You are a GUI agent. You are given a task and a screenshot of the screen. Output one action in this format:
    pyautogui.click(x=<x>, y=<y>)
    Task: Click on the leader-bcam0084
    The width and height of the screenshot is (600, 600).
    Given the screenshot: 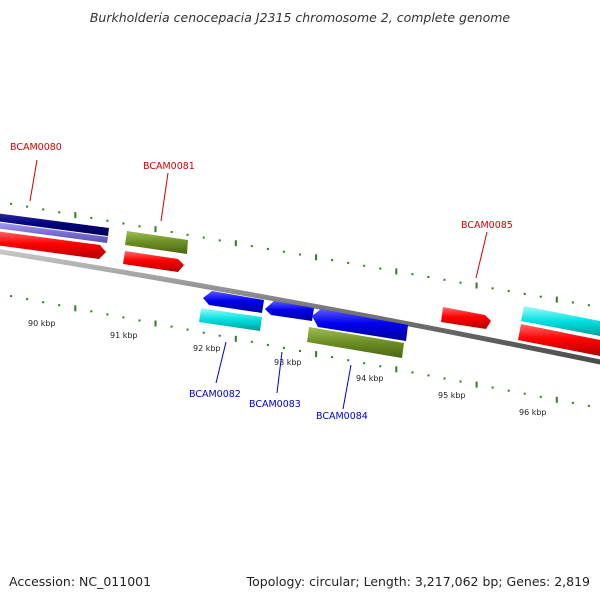 What is the action you would take?
    pyautogui.click(x=347, y=387)
    